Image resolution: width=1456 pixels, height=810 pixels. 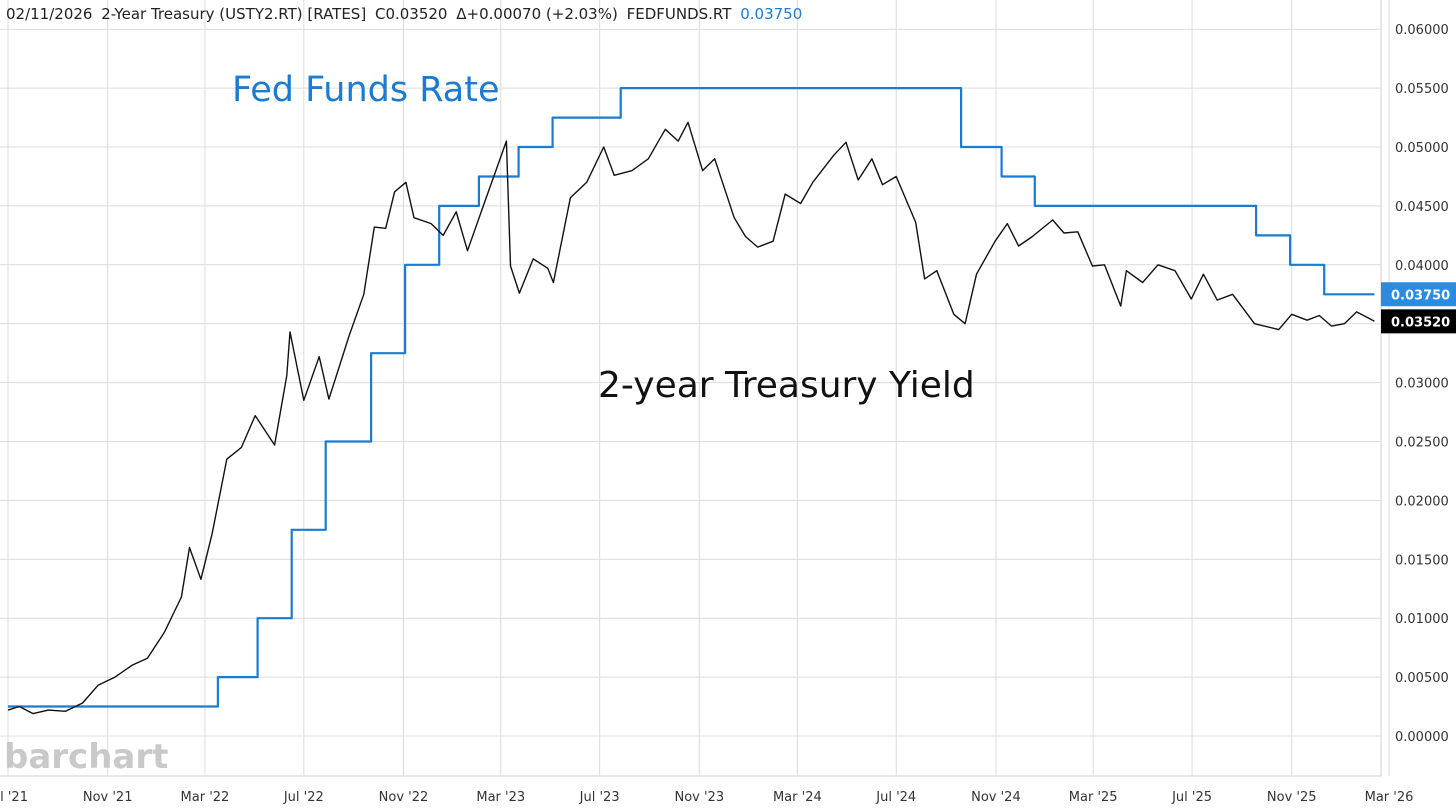 What do you see at coordinates (500, 797) in the screenshot?
I see `x-tick-label: Mar '23` at bounding box center [500, 797].